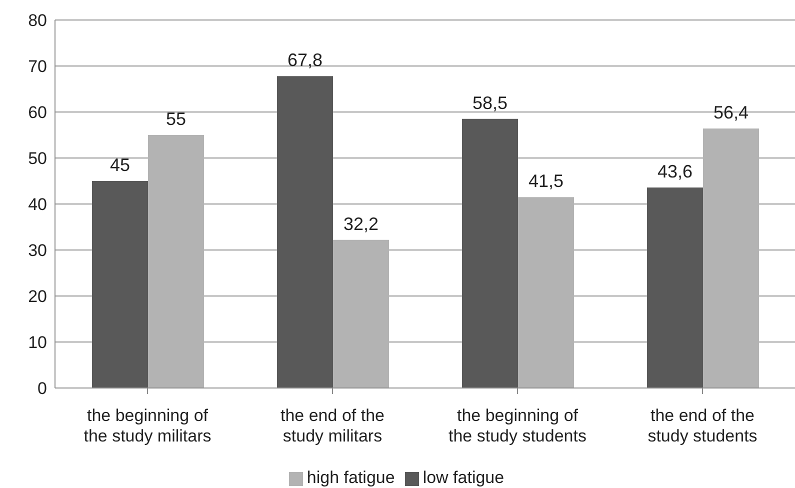 This screenshot has height=488, width=795. What do you see at coordinates (332, 426) in the screenshot?
I see `x-tick-label: the end of the study militars` at bounding box center [332, 426].